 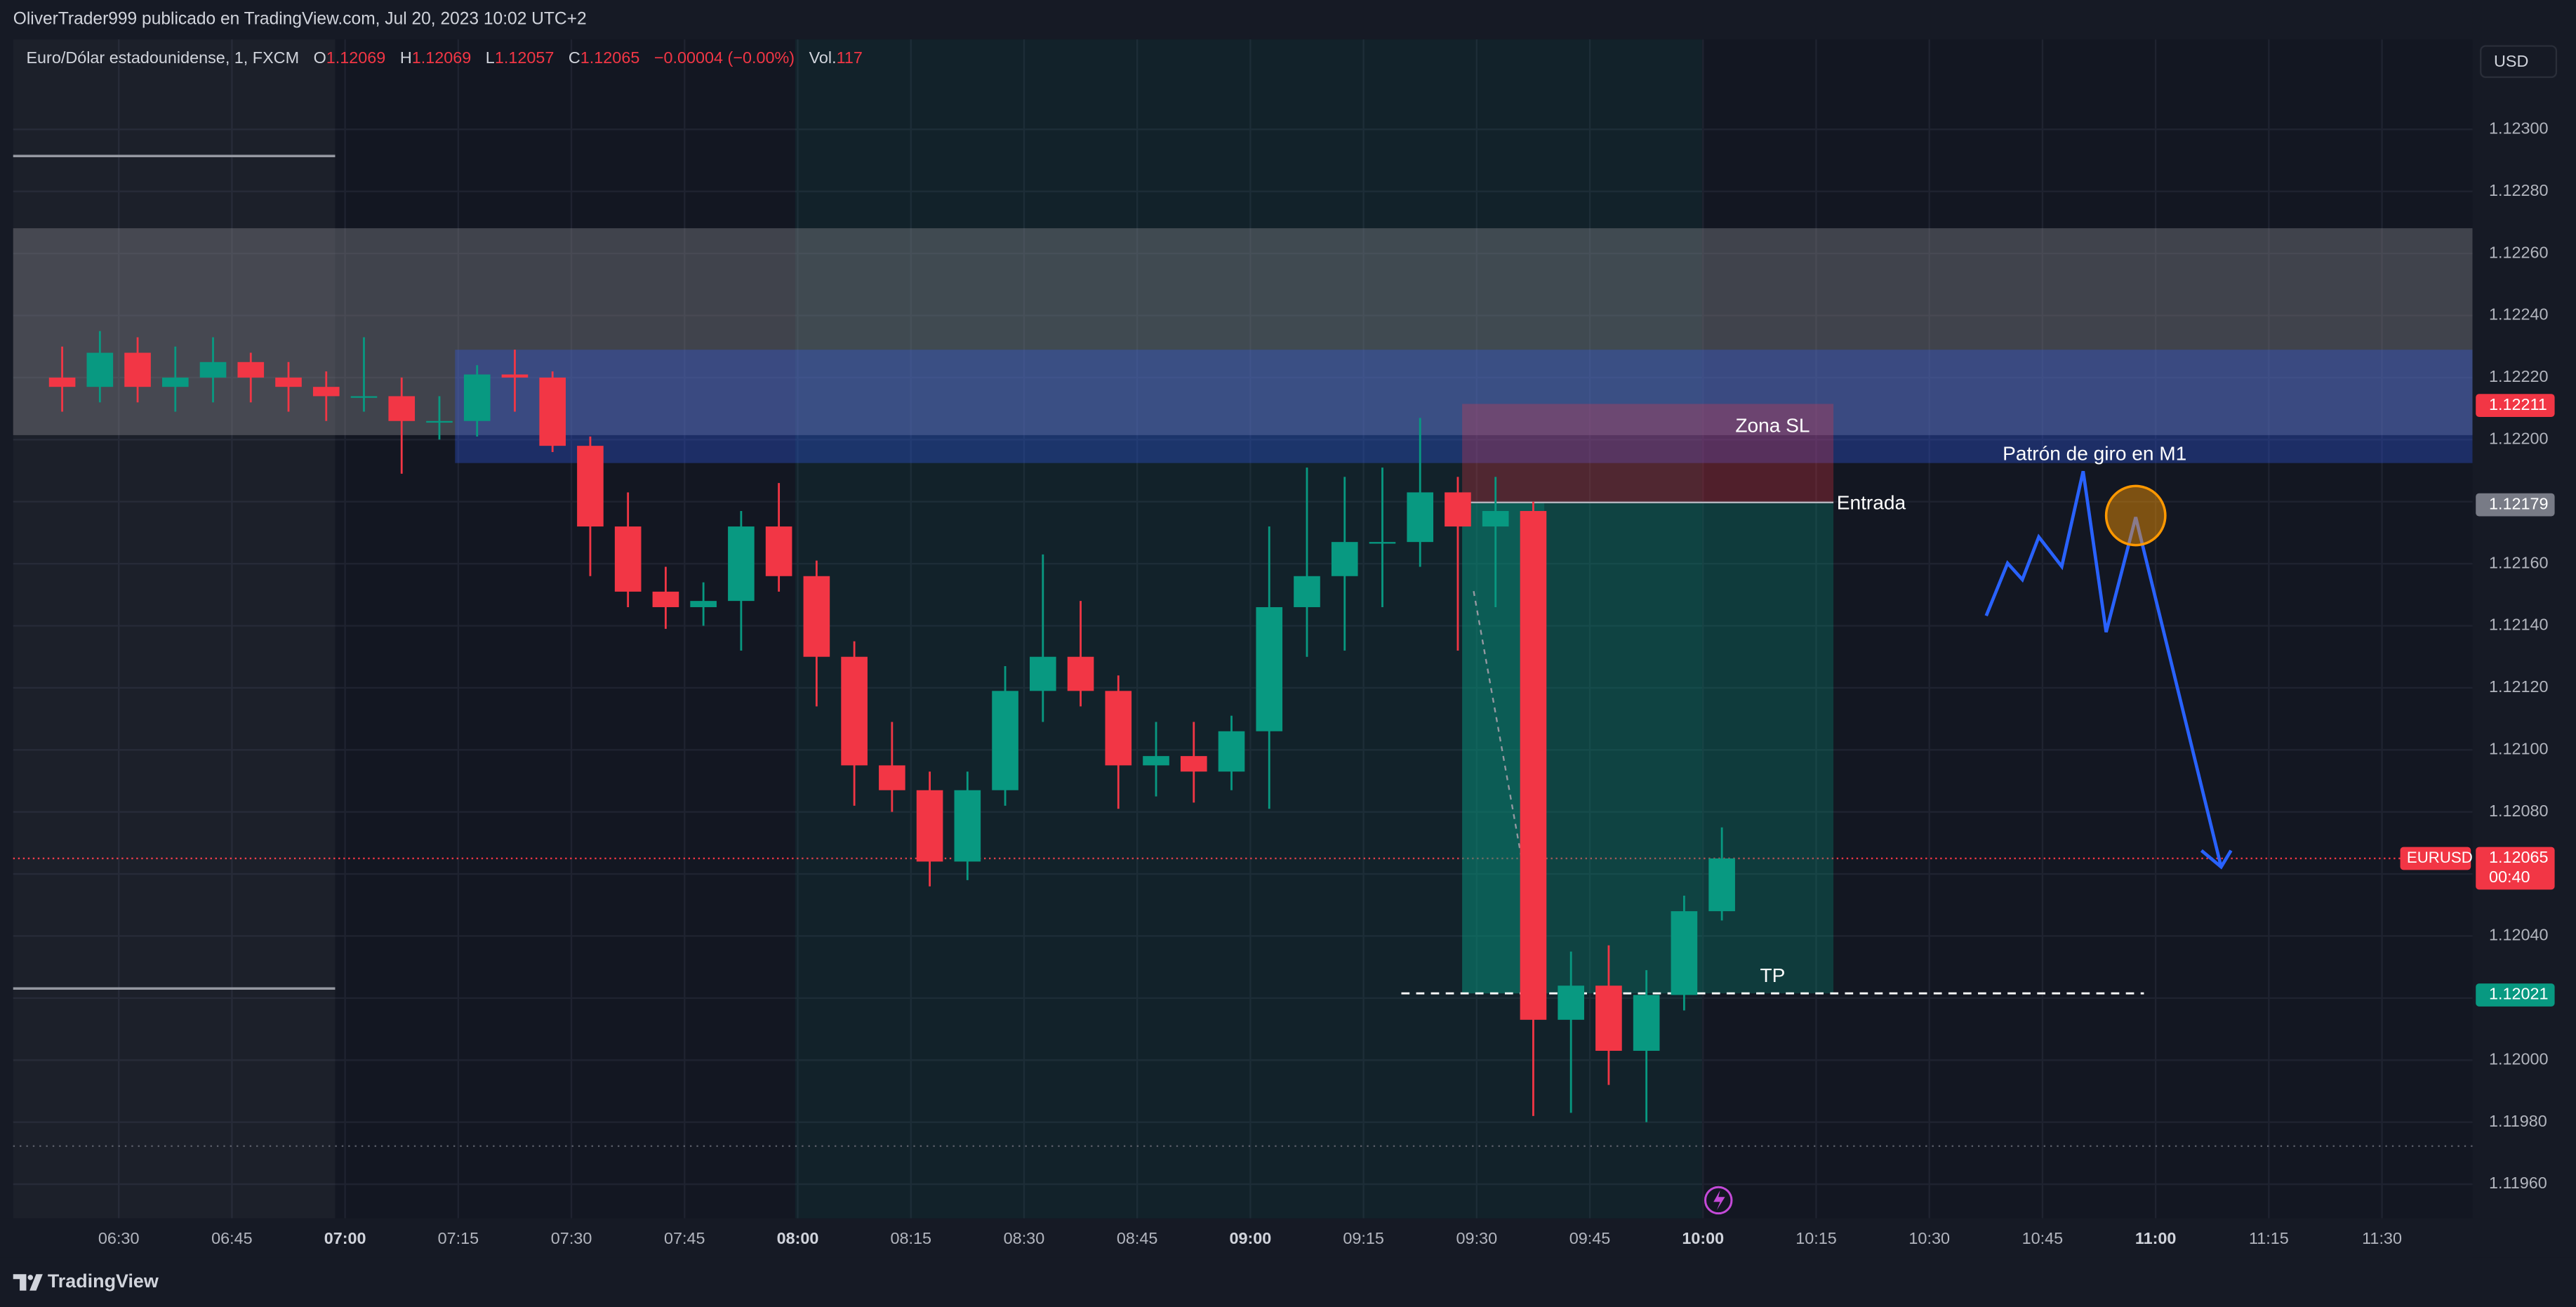 I want to click on x-tick-label: 11:30, so click(x=2382, y=1238).